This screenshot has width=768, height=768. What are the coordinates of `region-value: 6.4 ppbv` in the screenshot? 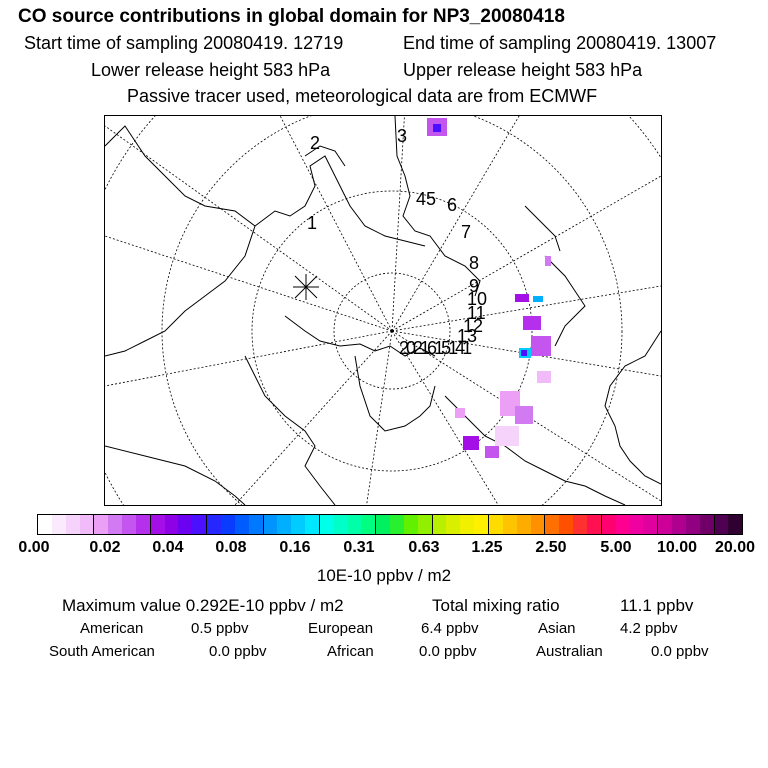 It's located at (450, 628).